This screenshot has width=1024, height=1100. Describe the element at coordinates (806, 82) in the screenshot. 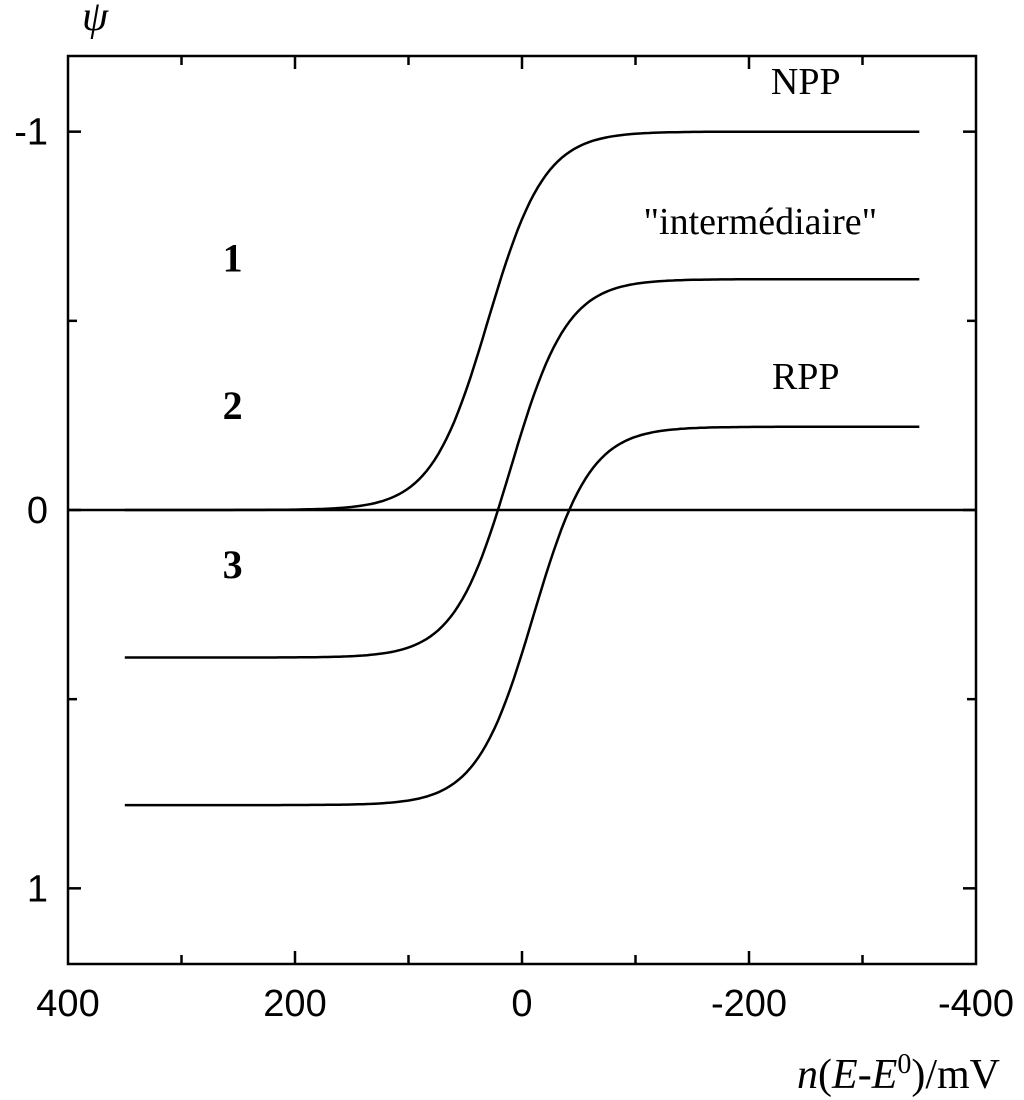

I see `series-annotation: NPP` at that location.